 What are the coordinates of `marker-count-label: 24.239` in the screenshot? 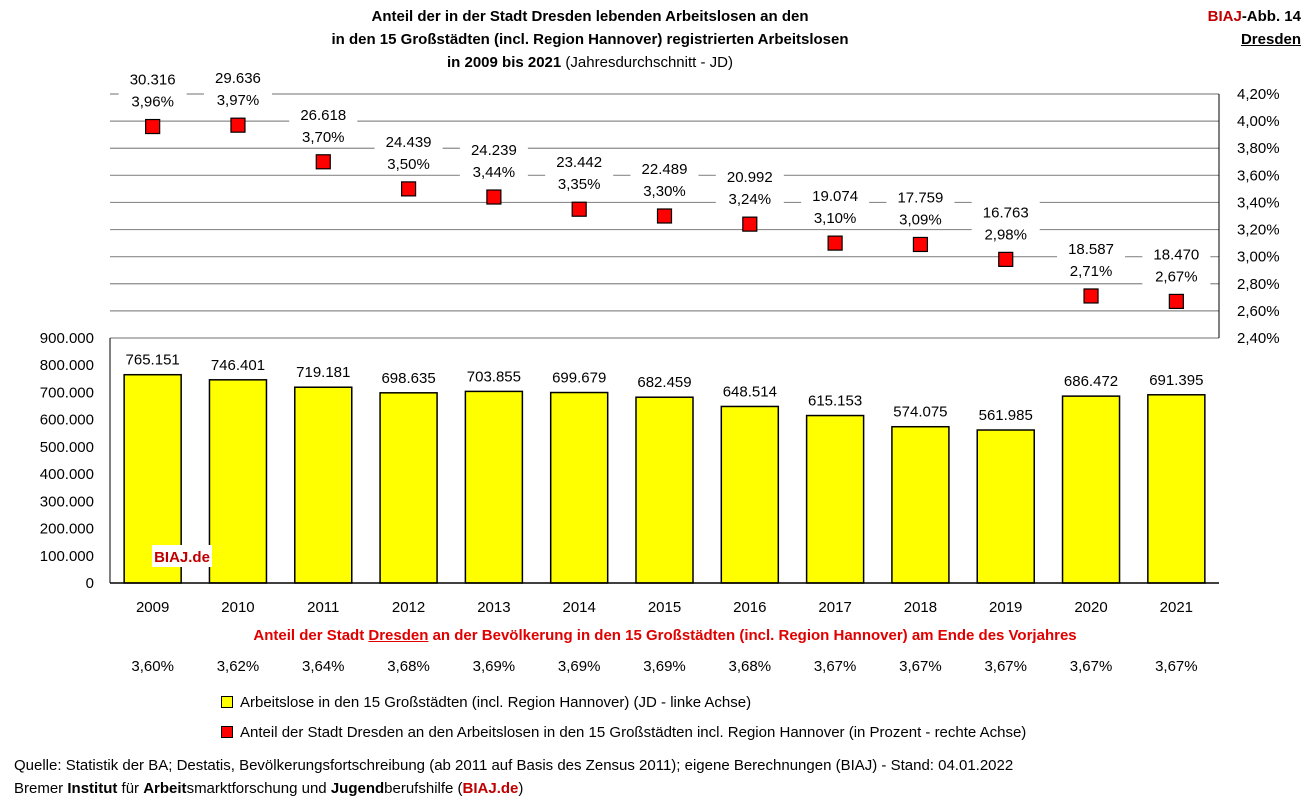 It's located at (494, 150).